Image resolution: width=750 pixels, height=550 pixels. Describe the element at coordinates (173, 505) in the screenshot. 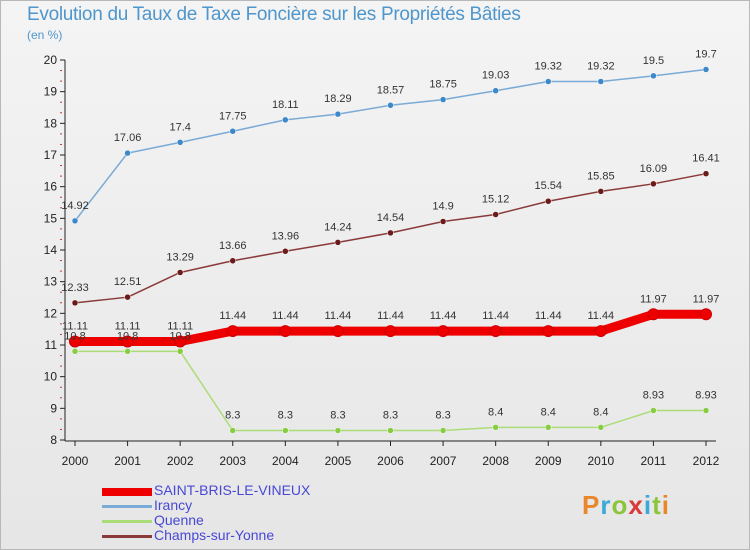

I see `legend-label-irancy: Irancy` at that location.